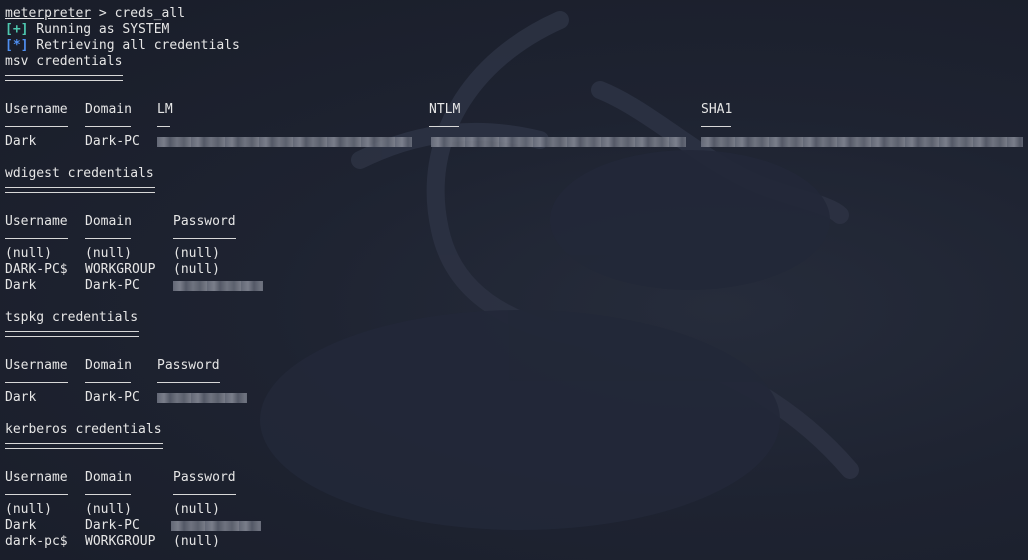 This screenshot has height=560, width=1028. Describe the element at coordinates (79, 173) in the screenshot. I see `section-title-wdigest: wdigest credentials` at that location.